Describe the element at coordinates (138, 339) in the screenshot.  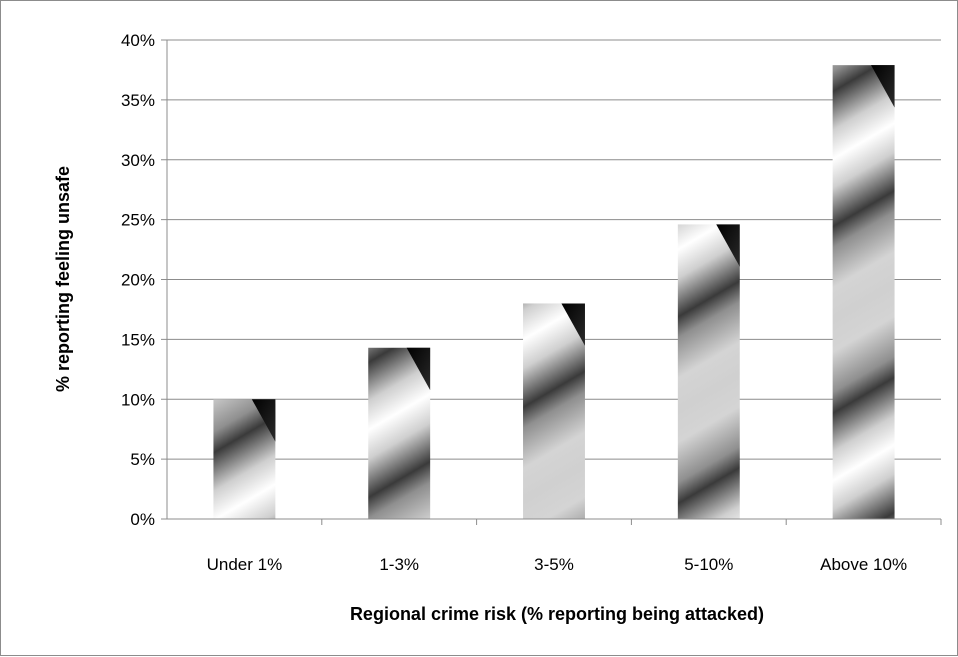
I see `y-tick-label: 15%` at that location.